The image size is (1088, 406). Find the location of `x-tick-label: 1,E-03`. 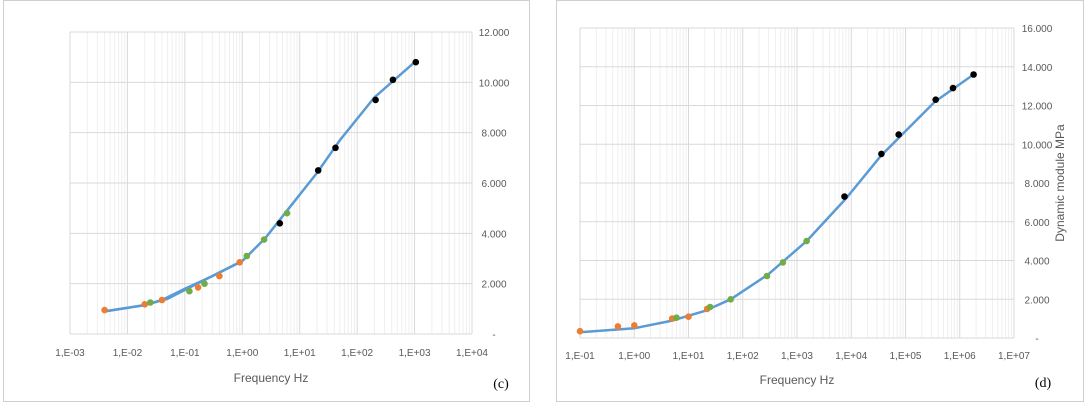

x-tick-label: 1,E-03 is located at coordinates (70, 353).